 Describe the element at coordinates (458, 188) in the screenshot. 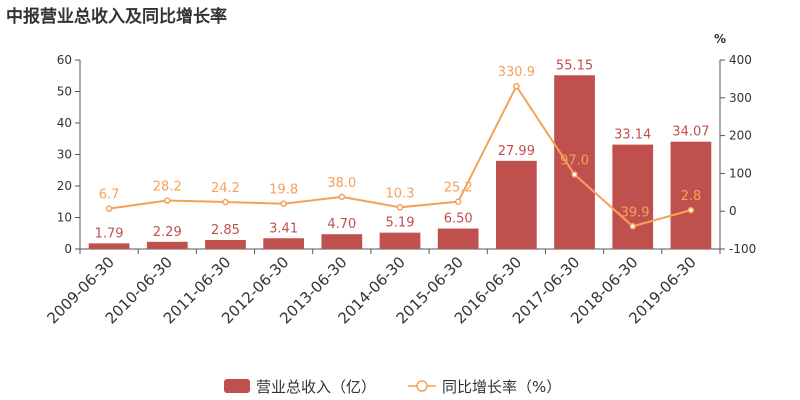

I see `line-data-label: 25.2` at that location.